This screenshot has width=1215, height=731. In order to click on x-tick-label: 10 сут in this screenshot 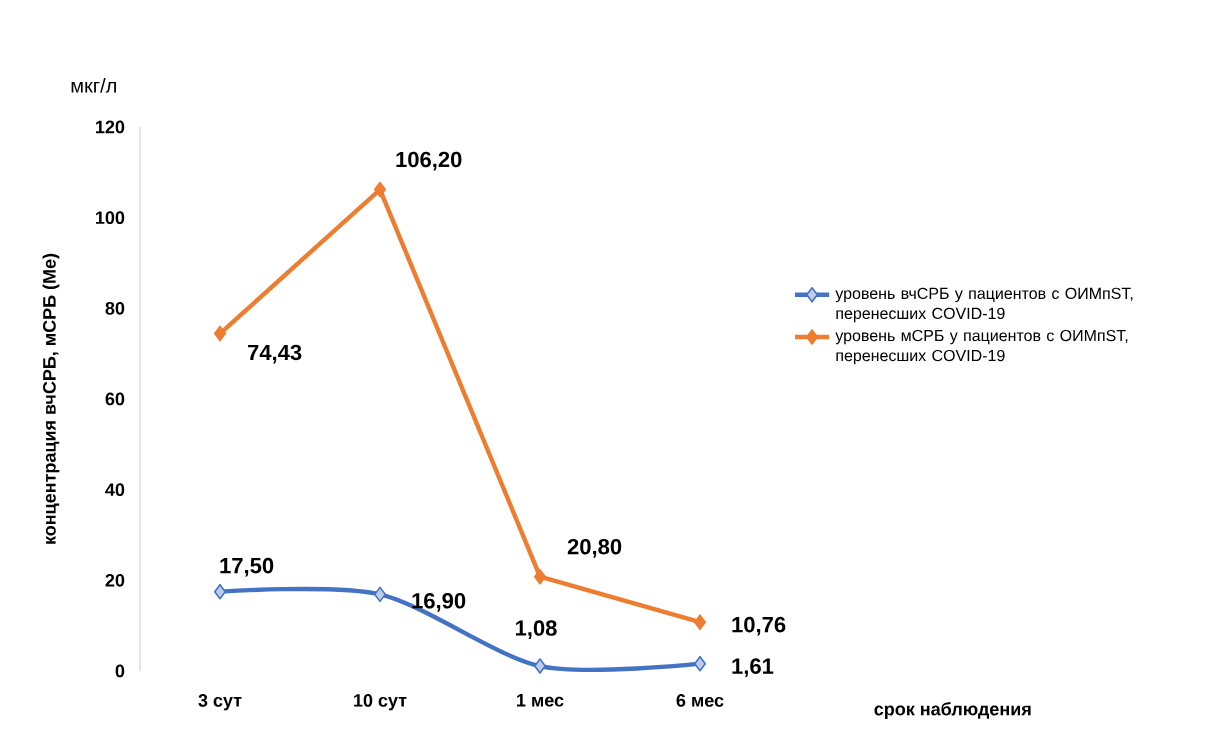, I will do `click(380, 702)`.